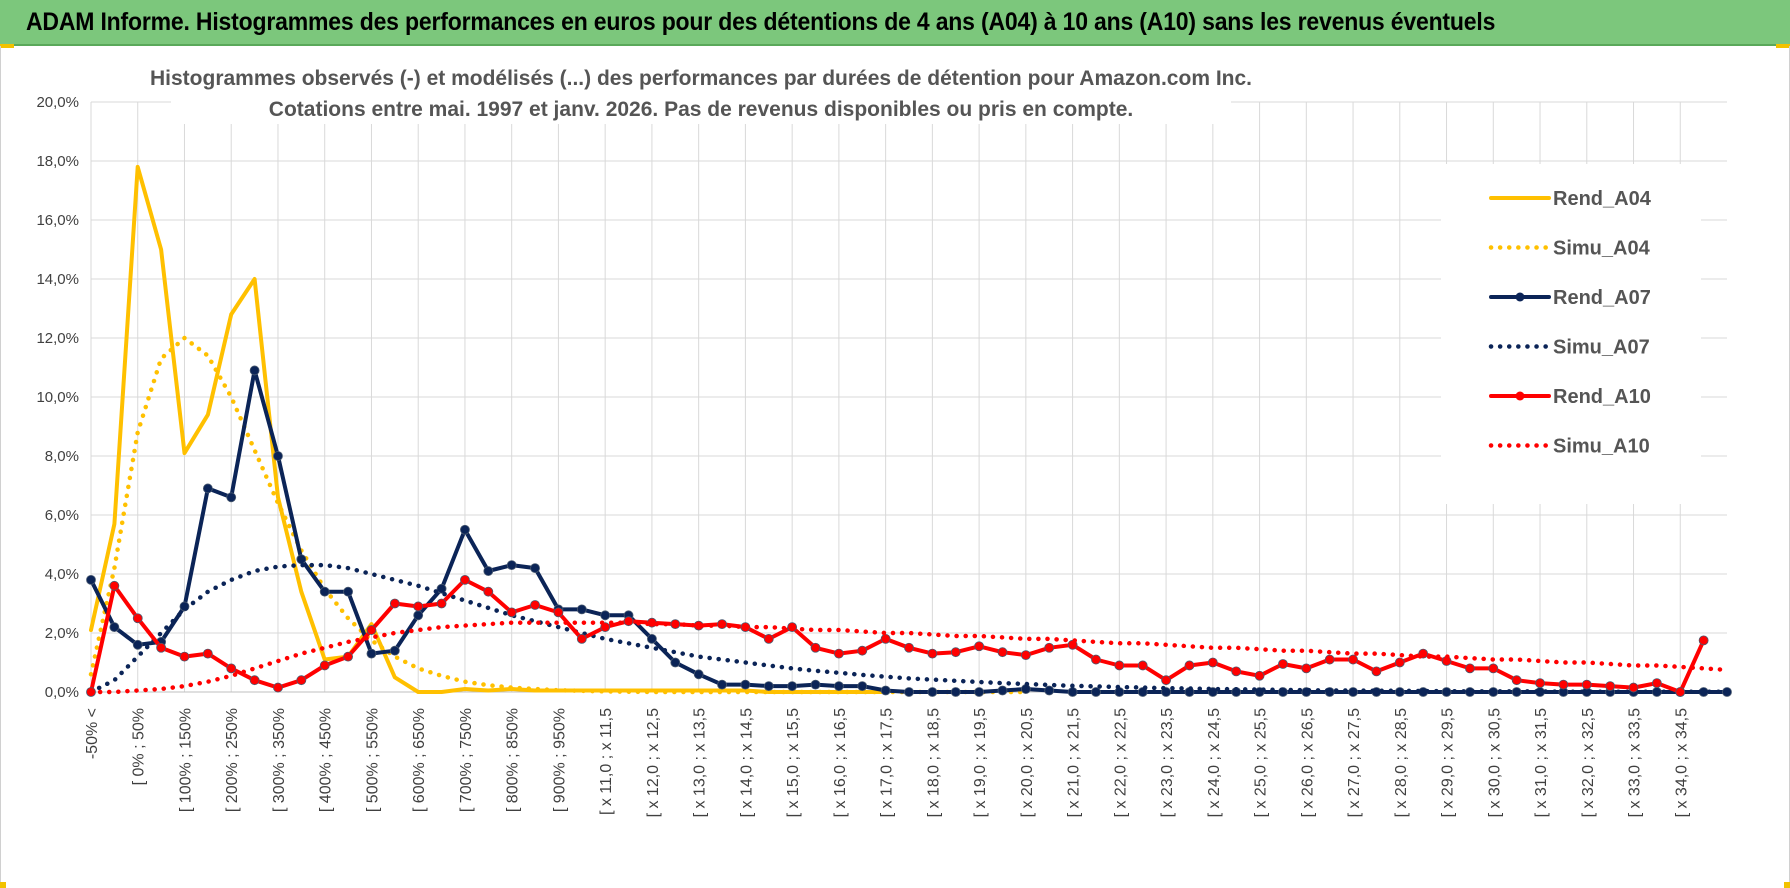 The width and height of the screenshot is (1790, 888). I want to click on x-tick-label: [ 0% ; 50%, so click(139, 746).